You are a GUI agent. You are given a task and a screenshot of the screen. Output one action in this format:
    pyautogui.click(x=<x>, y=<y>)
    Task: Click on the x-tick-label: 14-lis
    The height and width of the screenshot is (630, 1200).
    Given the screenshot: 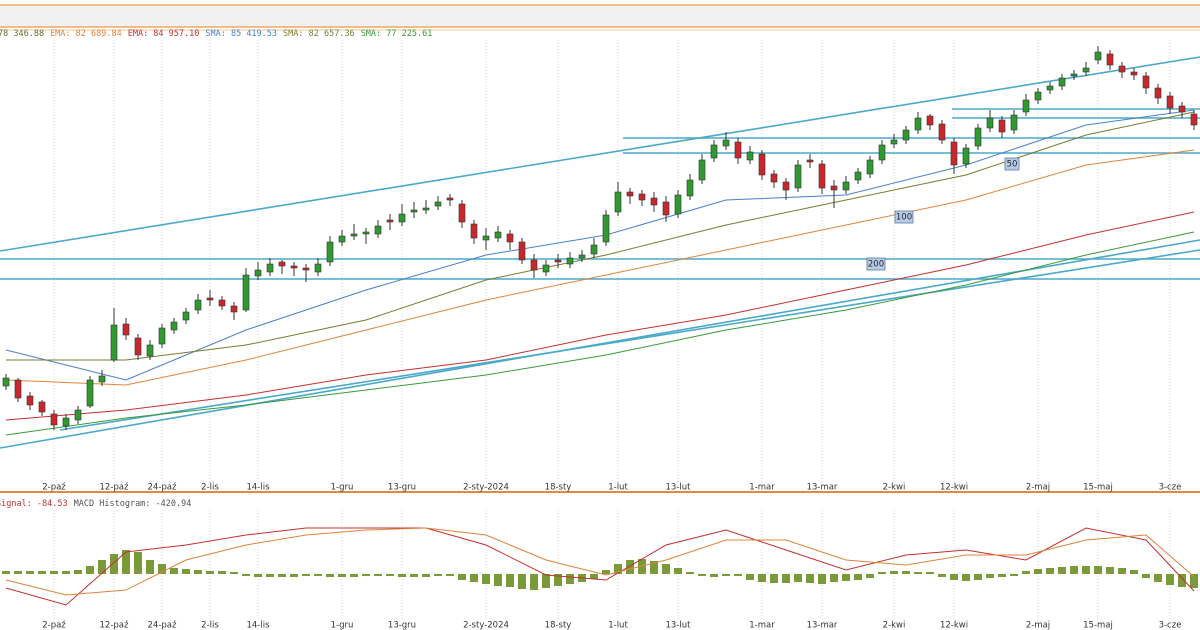 What is the action you would take?
    pyautogui.click(x=258, y=625)
    